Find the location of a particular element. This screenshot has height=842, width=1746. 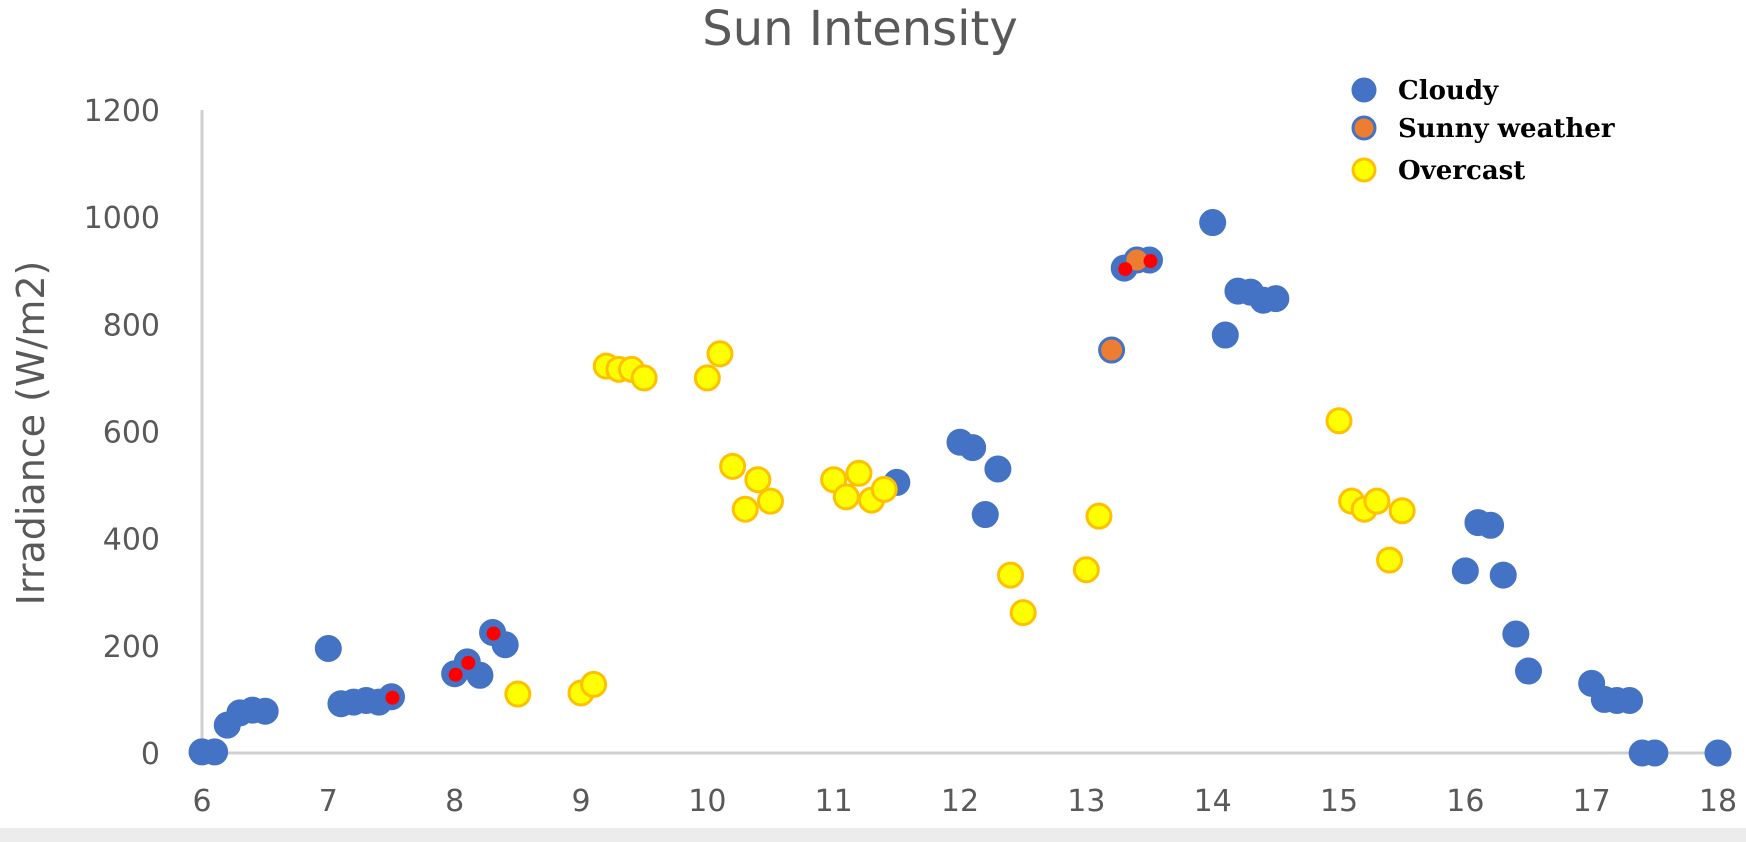

y-tick-label: 1200 is located at coordinates (122, 111).